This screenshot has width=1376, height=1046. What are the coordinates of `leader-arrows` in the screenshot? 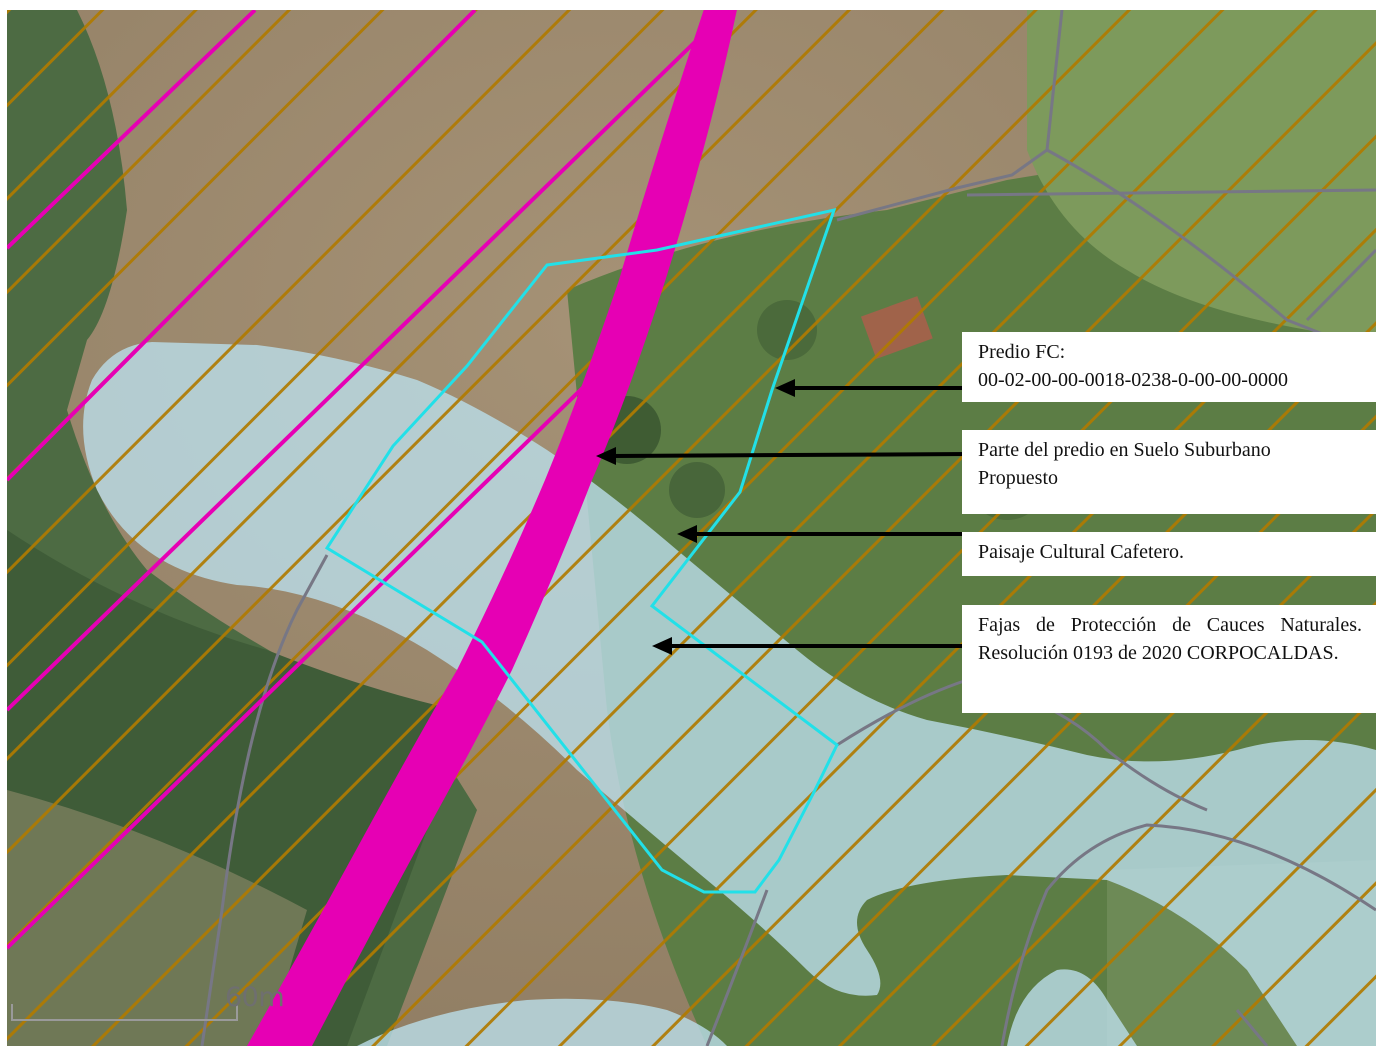 It's located at (783, 517).